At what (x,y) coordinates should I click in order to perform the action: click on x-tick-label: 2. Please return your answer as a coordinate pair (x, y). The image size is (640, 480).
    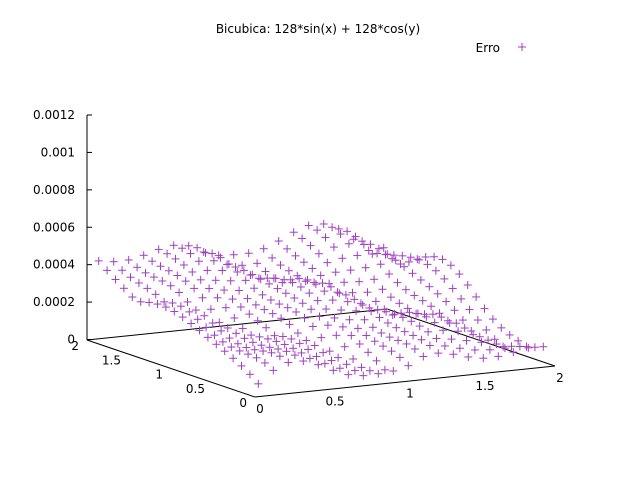
    Looking at the image, I should click on (560, 378).